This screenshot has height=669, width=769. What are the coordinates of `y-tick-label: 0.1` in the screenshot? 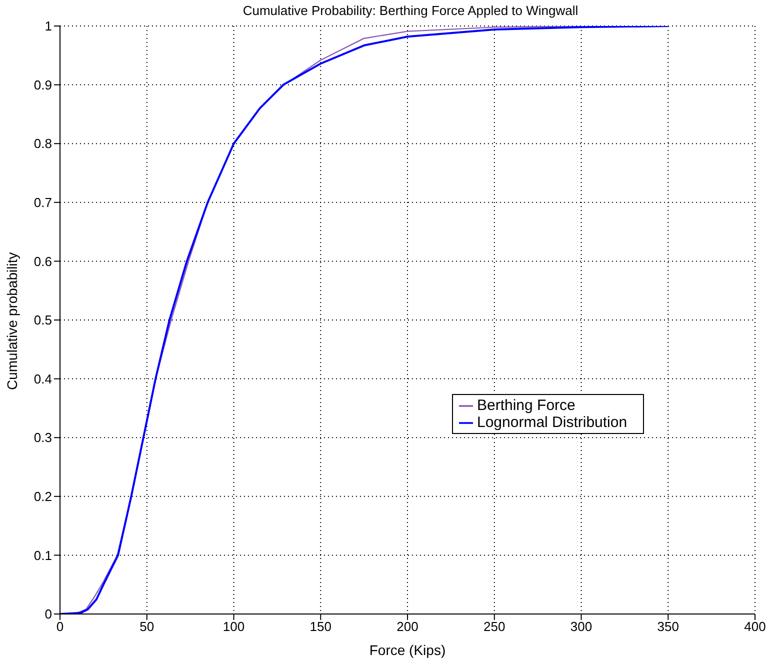 It's located at (43, 555).